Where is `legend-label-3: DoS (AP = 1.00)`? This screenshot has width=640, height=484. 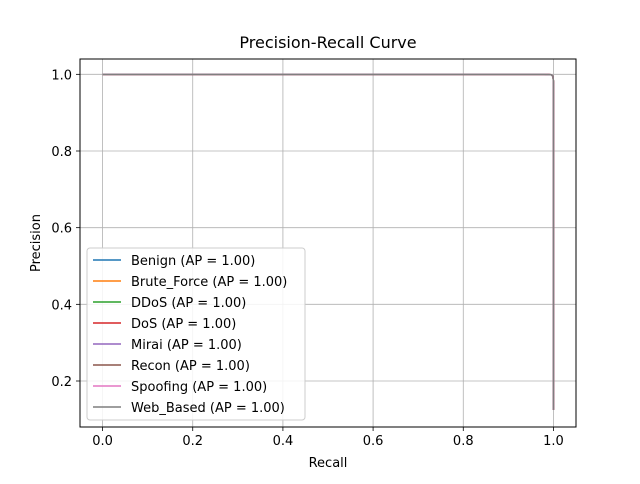 legend-label-3: DoS (AP = 1.00) is located at coordinates (183, 324).